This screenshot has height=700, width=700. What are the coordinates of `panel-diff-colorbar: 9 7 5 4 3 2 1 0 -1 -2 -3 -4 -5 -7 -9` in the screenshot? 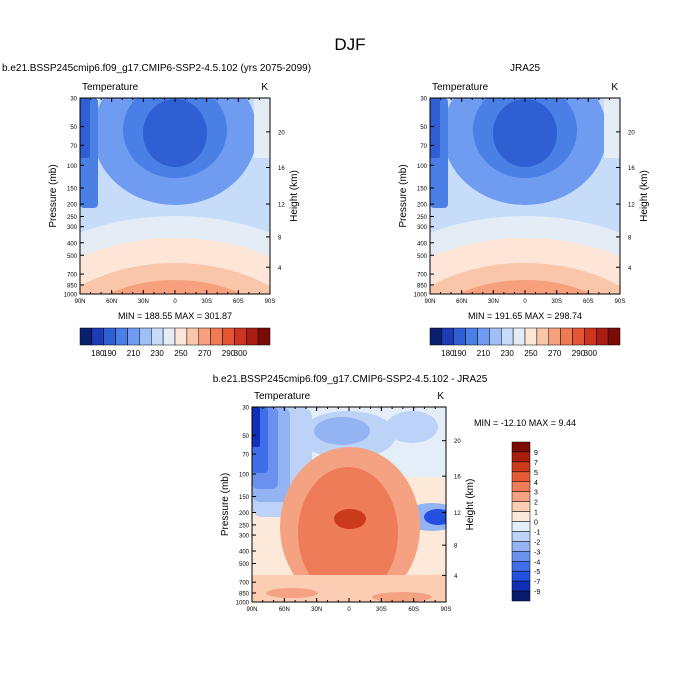 It's located at (525, 521).